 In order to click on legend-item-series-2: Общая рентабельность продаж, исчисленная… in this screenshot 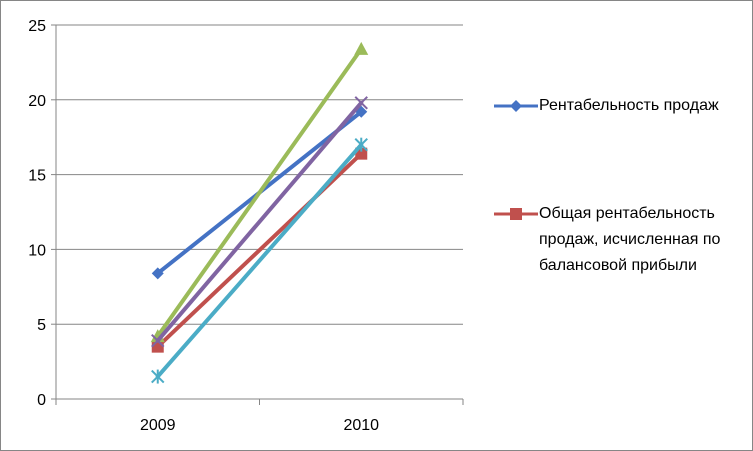, I will do `click(621, 240)`.